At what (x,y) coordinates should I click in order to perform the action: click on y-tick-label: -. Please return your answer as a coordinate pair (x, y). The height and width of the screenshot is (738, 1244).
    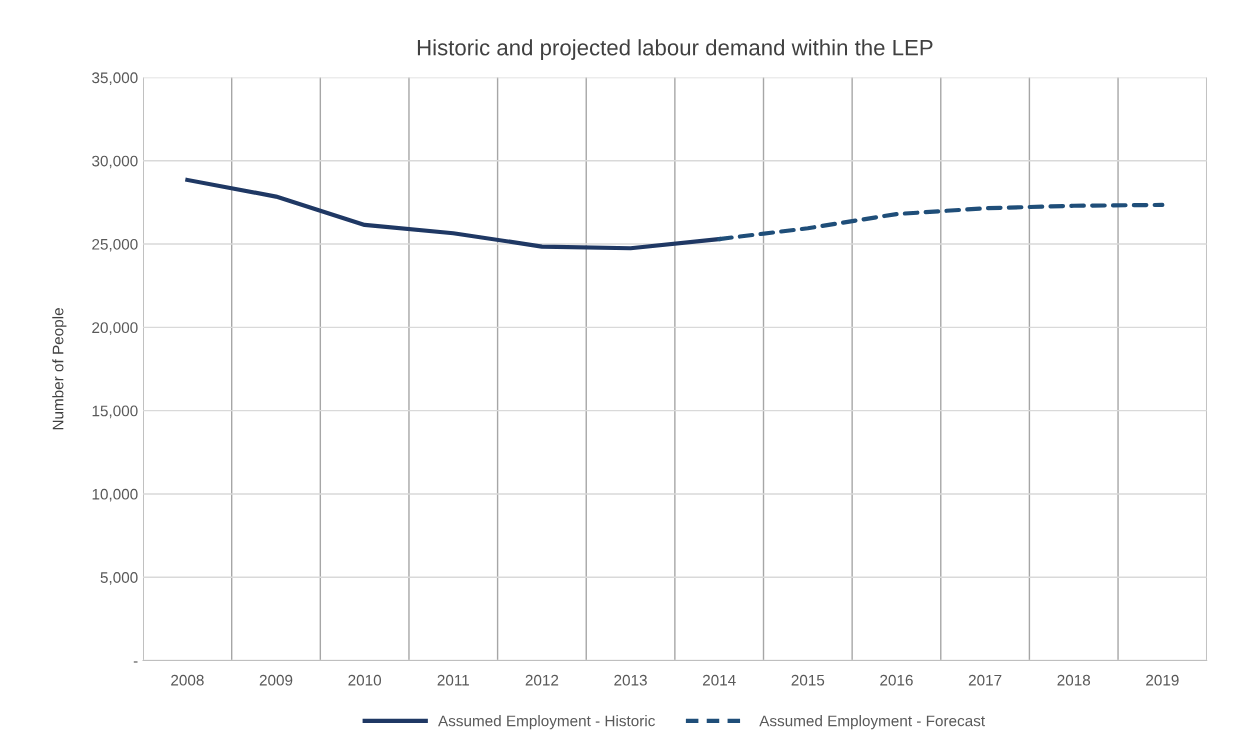
    Looking at the image, I should click on (135, 662).